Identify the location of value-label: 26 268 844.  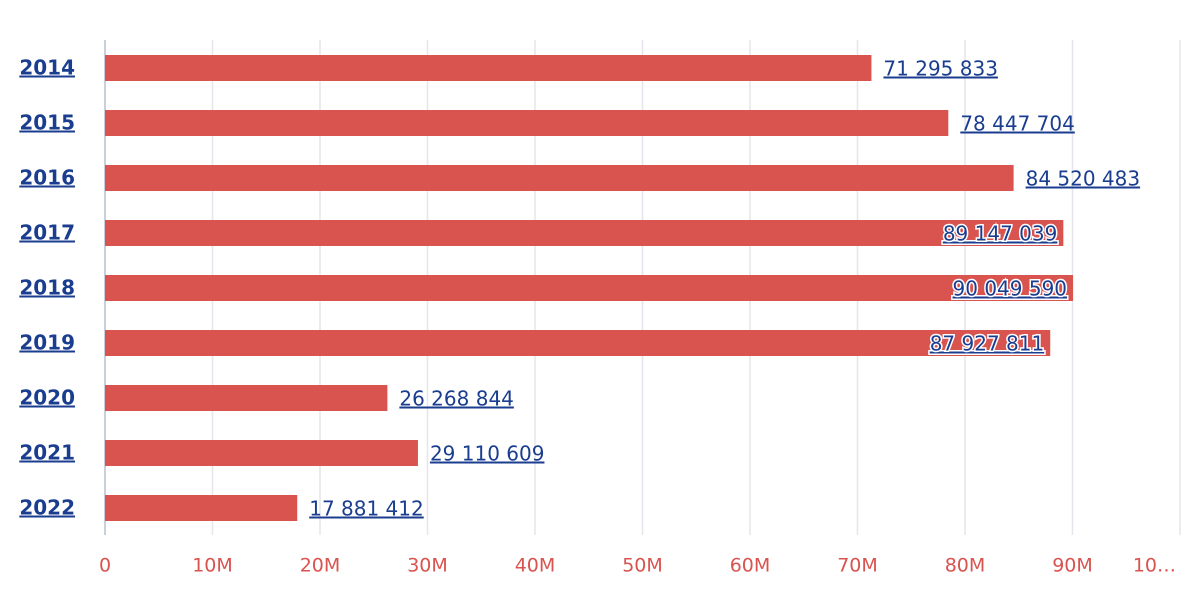
(456, 399).